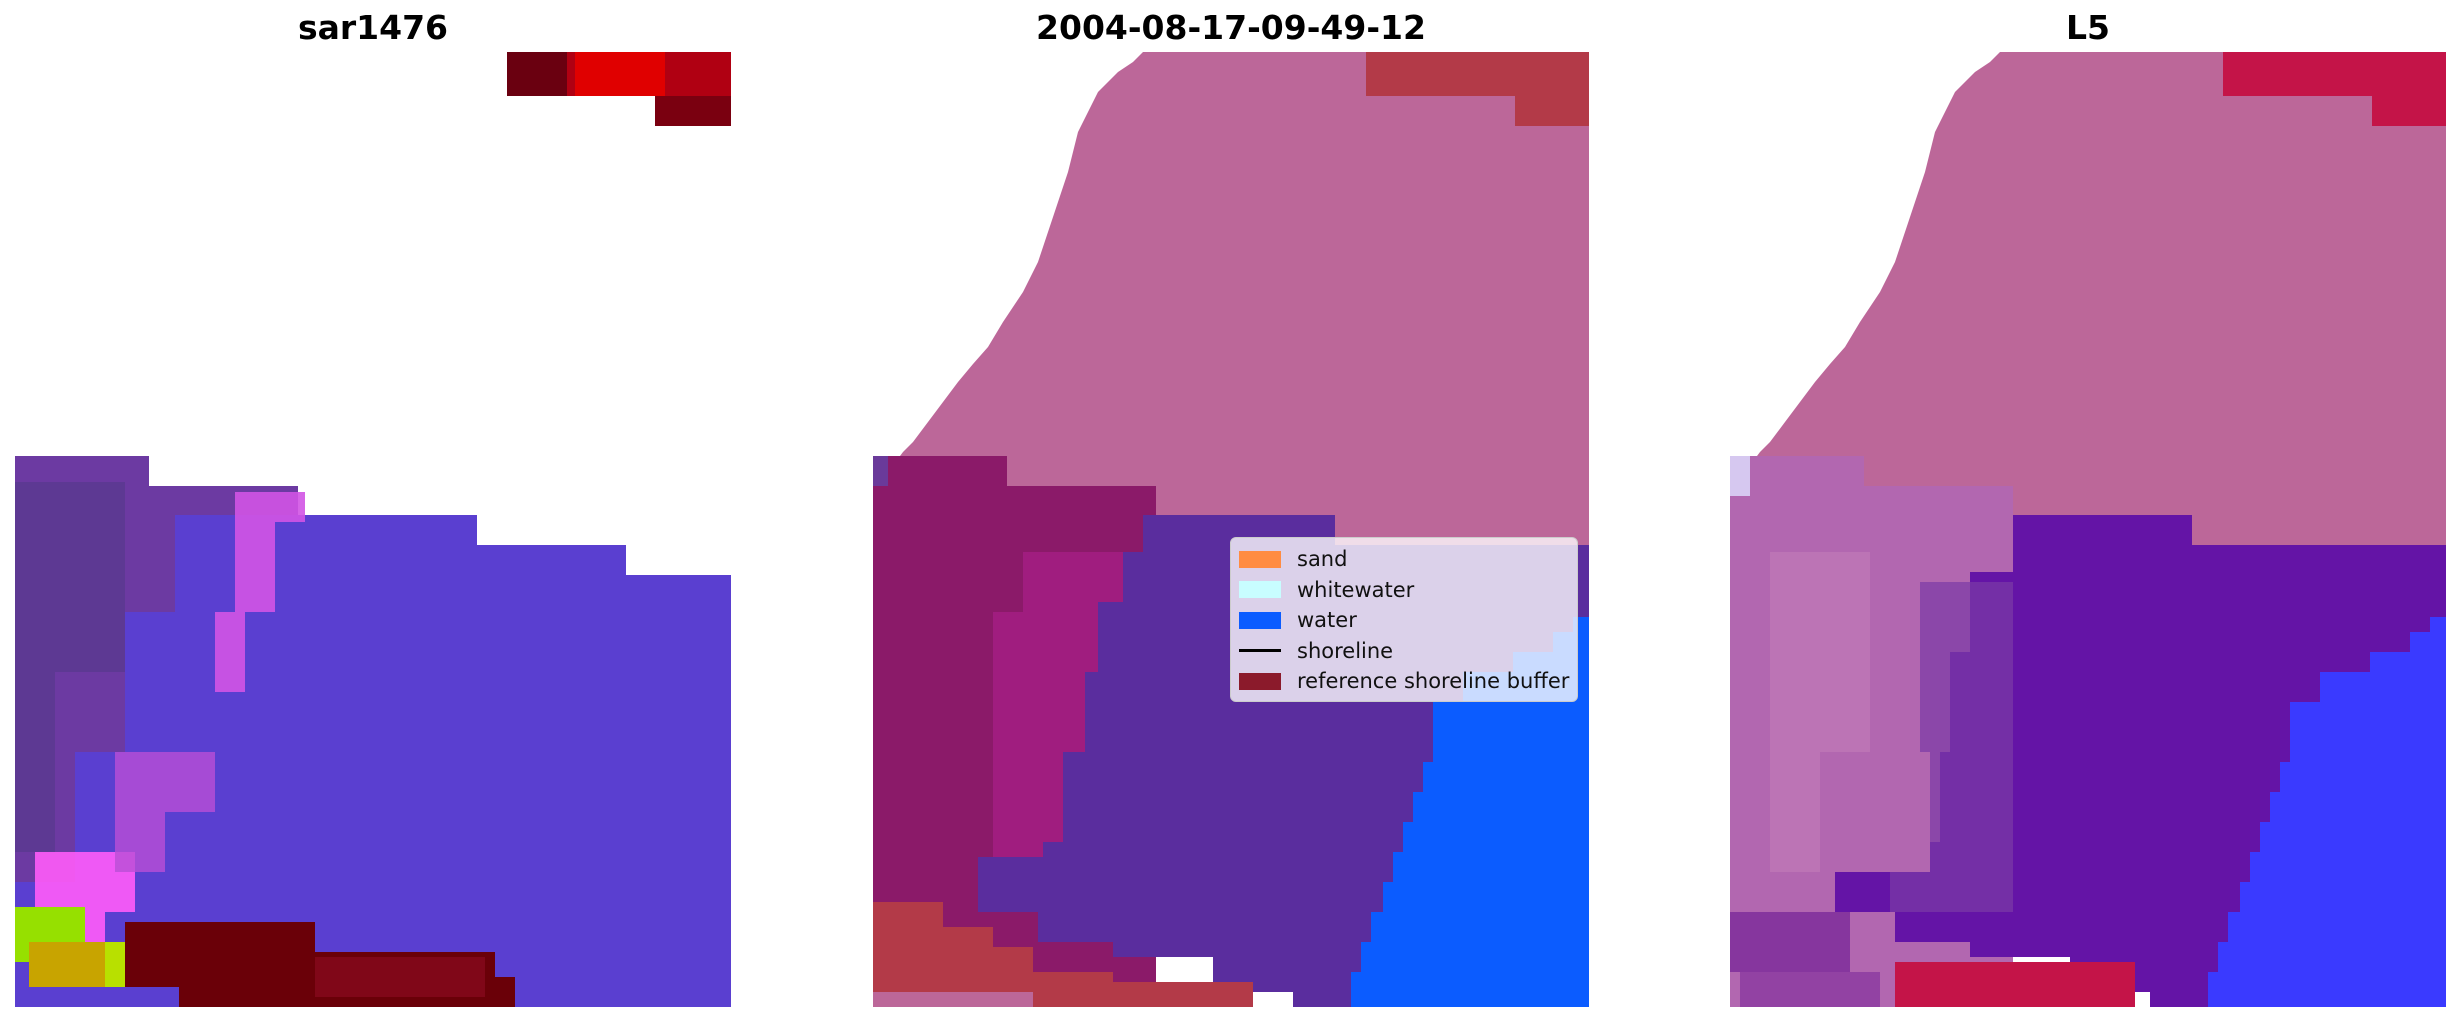  What do you see at coordinates (1231, 27) in the screenshot?
I see `panel-title-date: 2004-08-17-09-49-12` at bounding box center [1231, 27].